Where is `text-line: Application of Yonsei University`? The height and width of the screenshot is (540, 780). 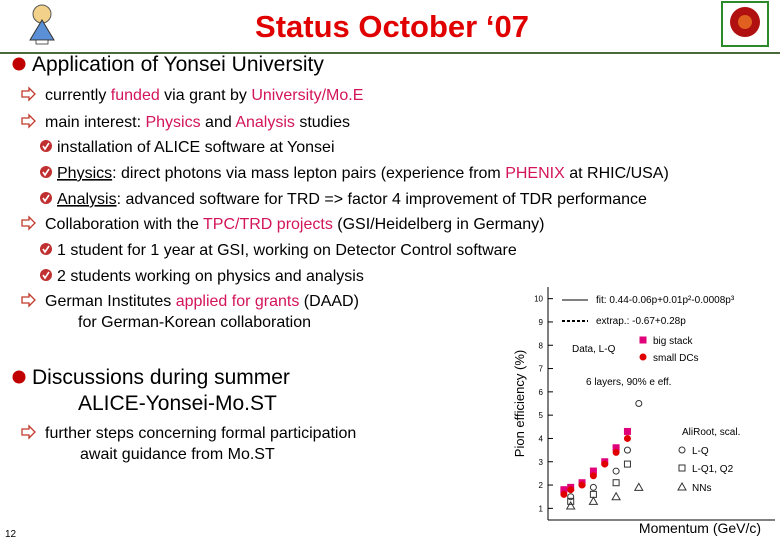
text-line: Application of Yonsei University is located at coordinates (178, 64).